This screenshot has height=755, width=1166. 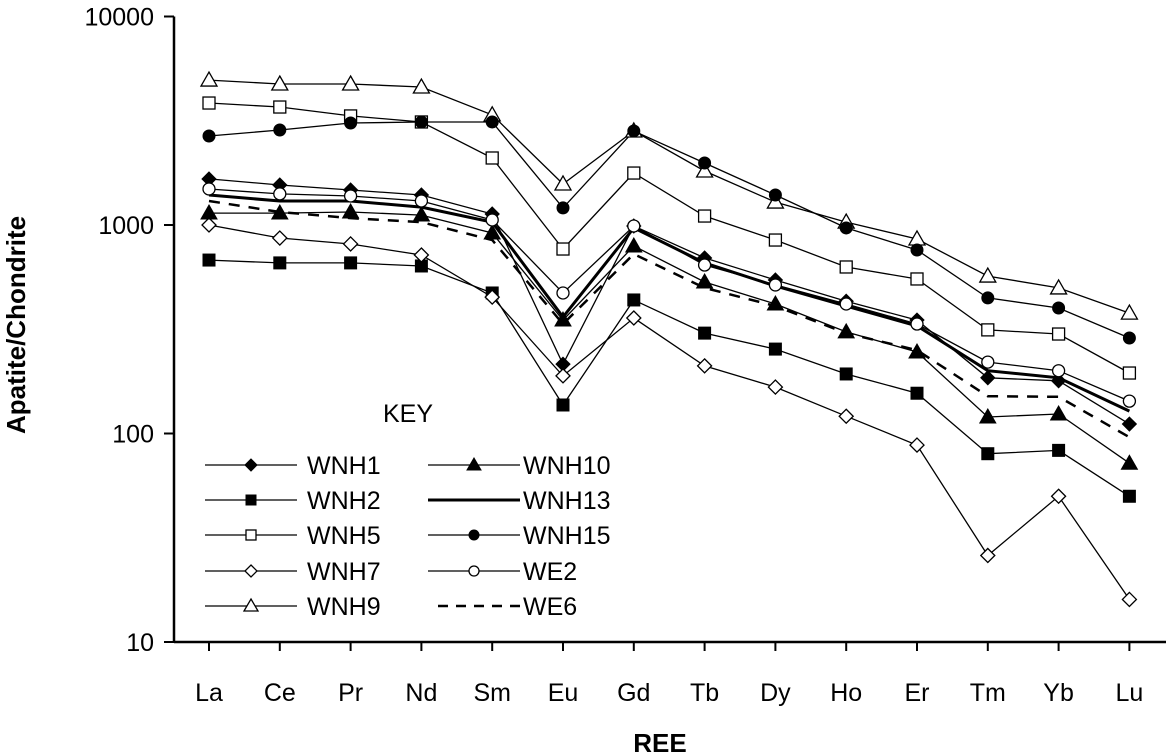 What do you see at coordinates (130, 330) in the screenshot?
I see `y-axis: 10 100 1000 10000` at bounding box center [130, 330].